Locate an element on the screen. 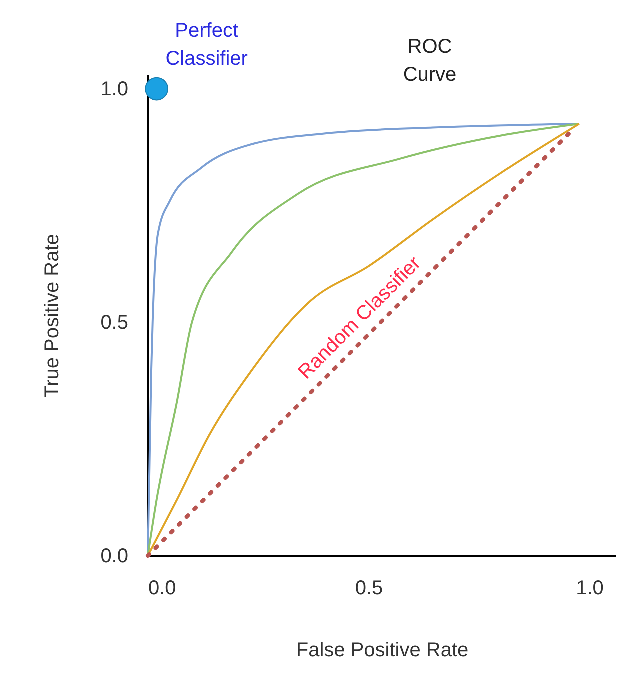 The image size is (619, 678). x-axis-title: False Positive Rate is located at coordinates (382, 651).